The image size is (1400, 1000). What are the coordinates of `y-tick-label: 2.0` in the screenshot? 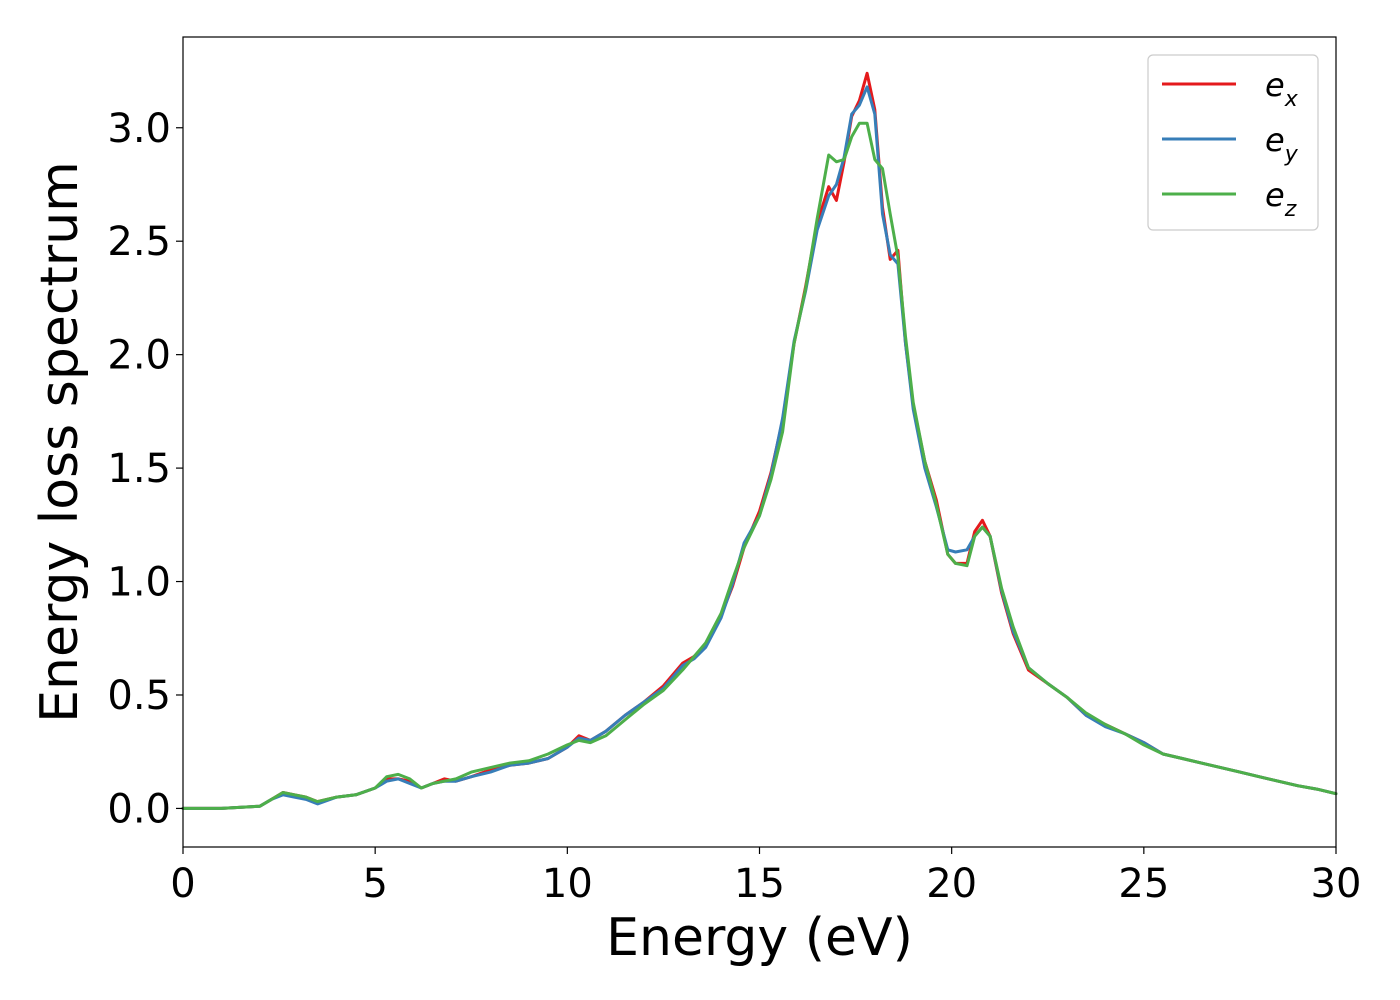 It's located at (139, 356).